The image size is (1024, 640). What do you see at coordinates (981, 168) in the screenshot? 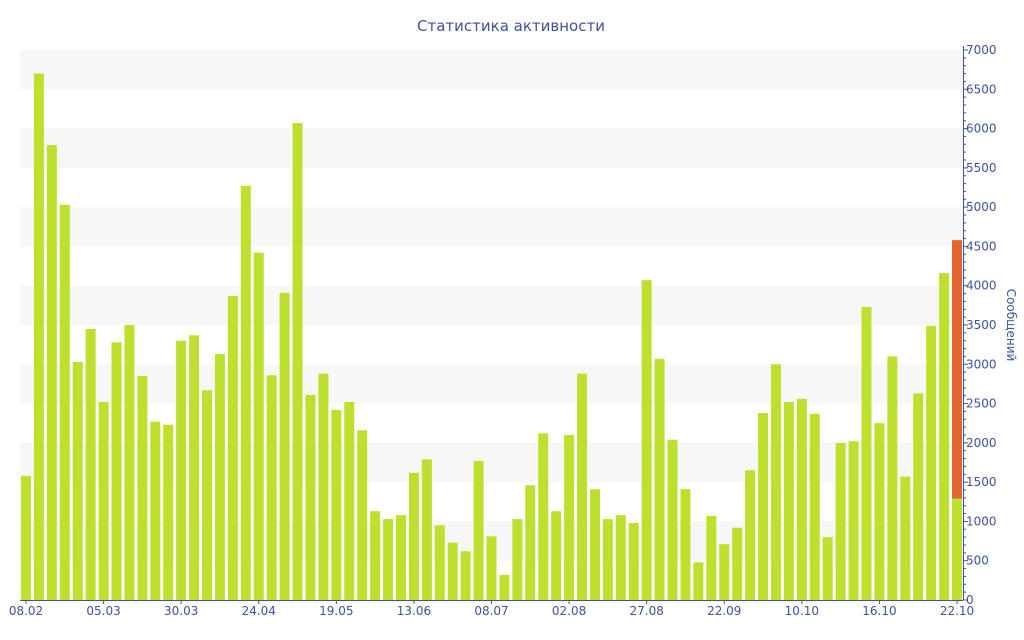
I see `y-tick-label: 5500` at bounding box center [981, 168].